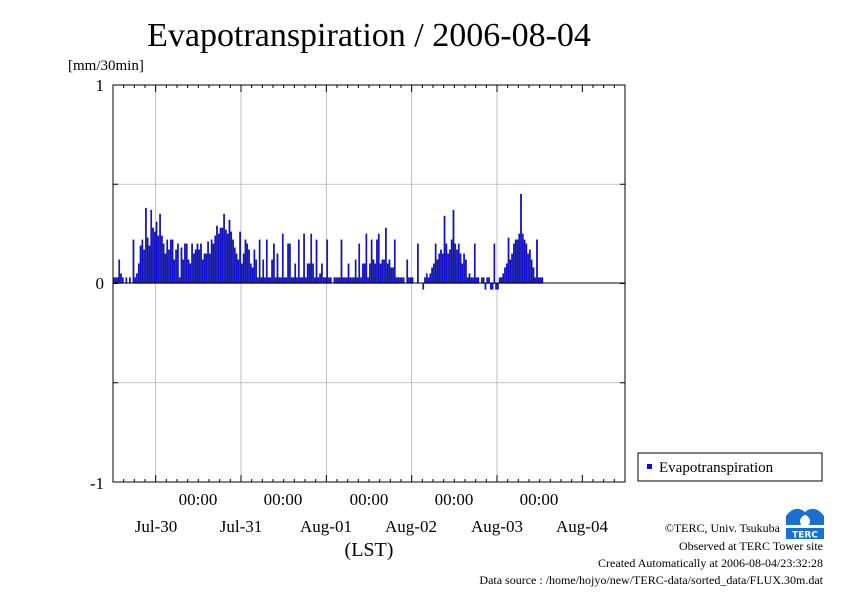 The width and height of the screenshot is (842, 595). Describe the element at coordinates (100, 85) in the screenshot. I see `y-tick-label-top: 1` at that location.